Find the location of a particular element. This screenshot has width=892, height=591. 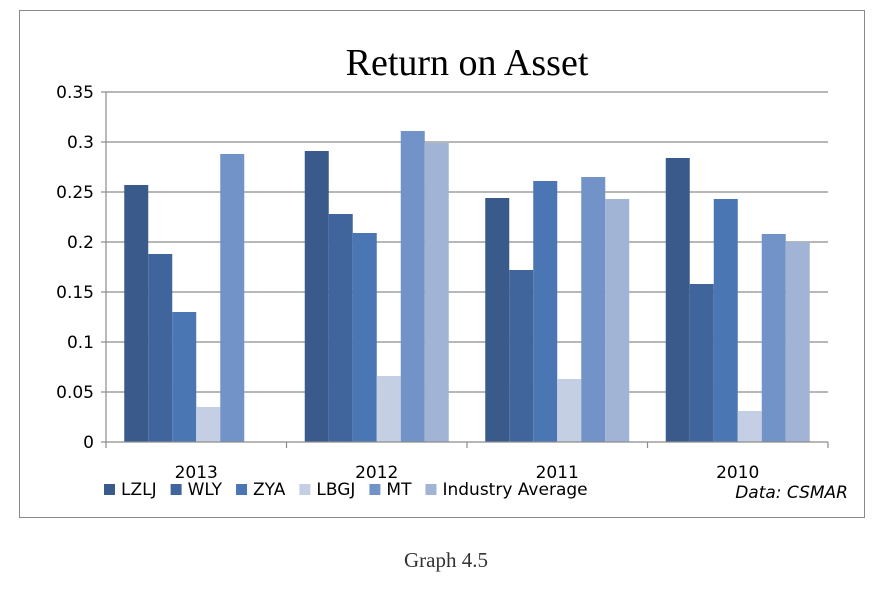

y-tick-label: 0.25 is located at coordinates (75, 193).